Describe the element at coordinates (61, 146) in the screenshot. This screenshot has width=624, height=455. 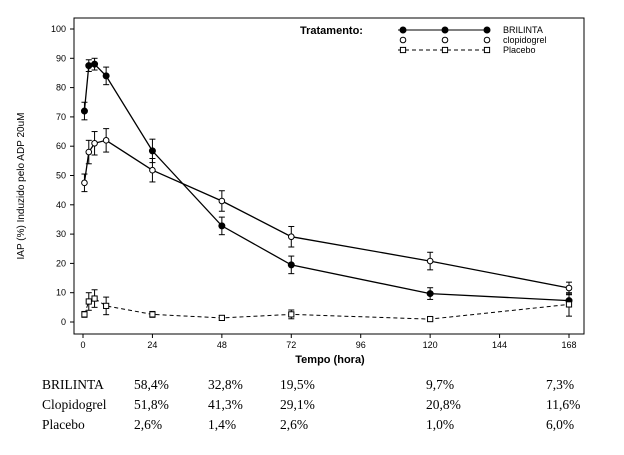
I see `y-tick-label: 60` at that location.